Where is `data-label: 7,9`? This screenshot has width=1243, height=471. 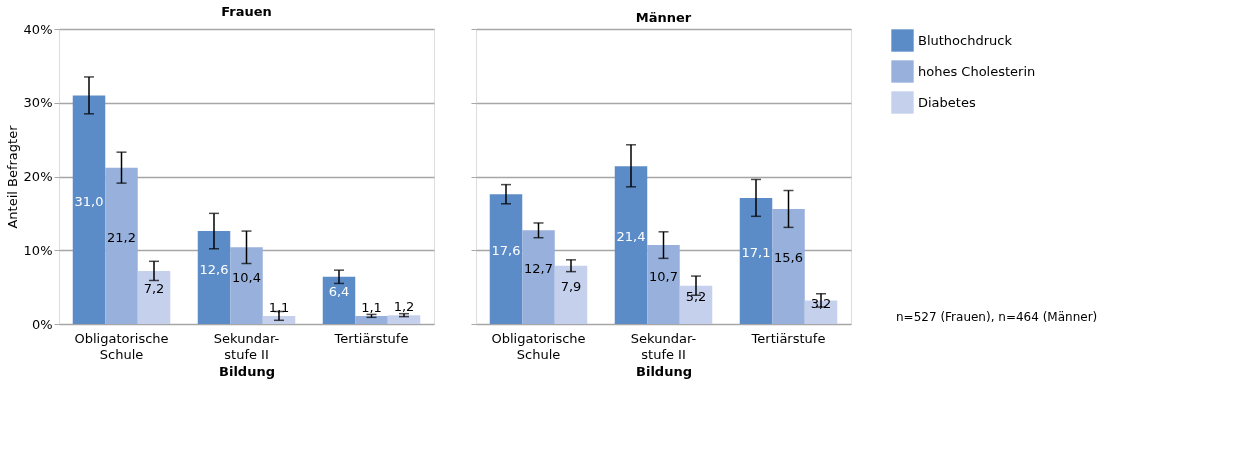
data-label: 7,9 is located at coordinates (571, 286).